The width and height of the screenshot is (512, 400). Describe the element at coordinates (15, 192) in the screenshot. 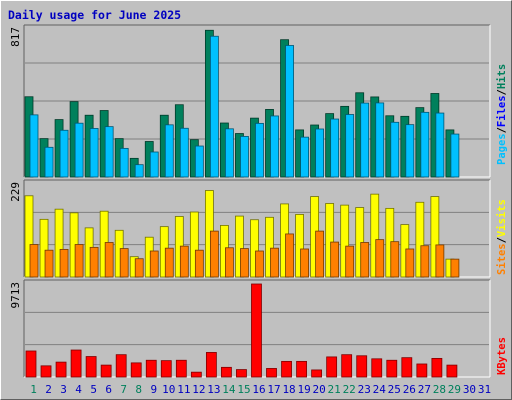

I see `y-max-label: 229` at that location.